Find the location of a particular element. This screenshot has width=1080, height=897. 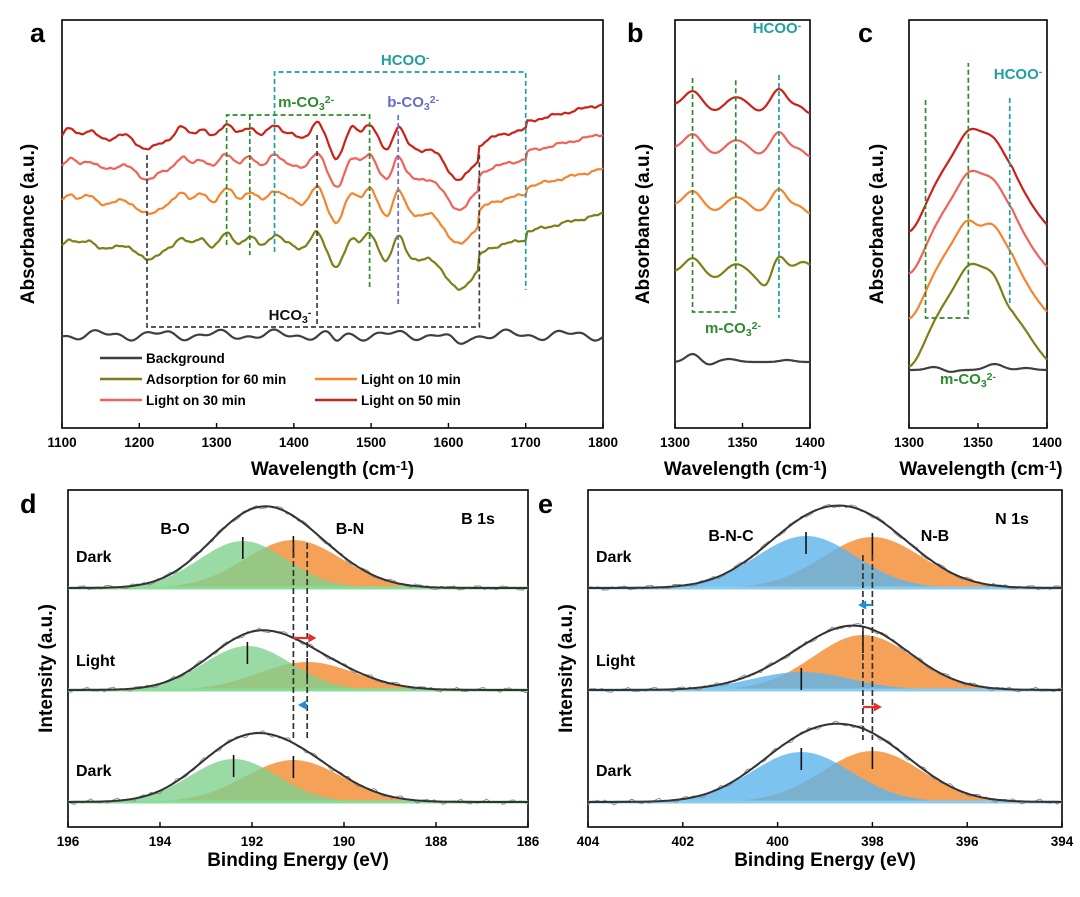

panel-d-x-axis-title: Binding Energy (eV) is located at coordinates (298, 860).